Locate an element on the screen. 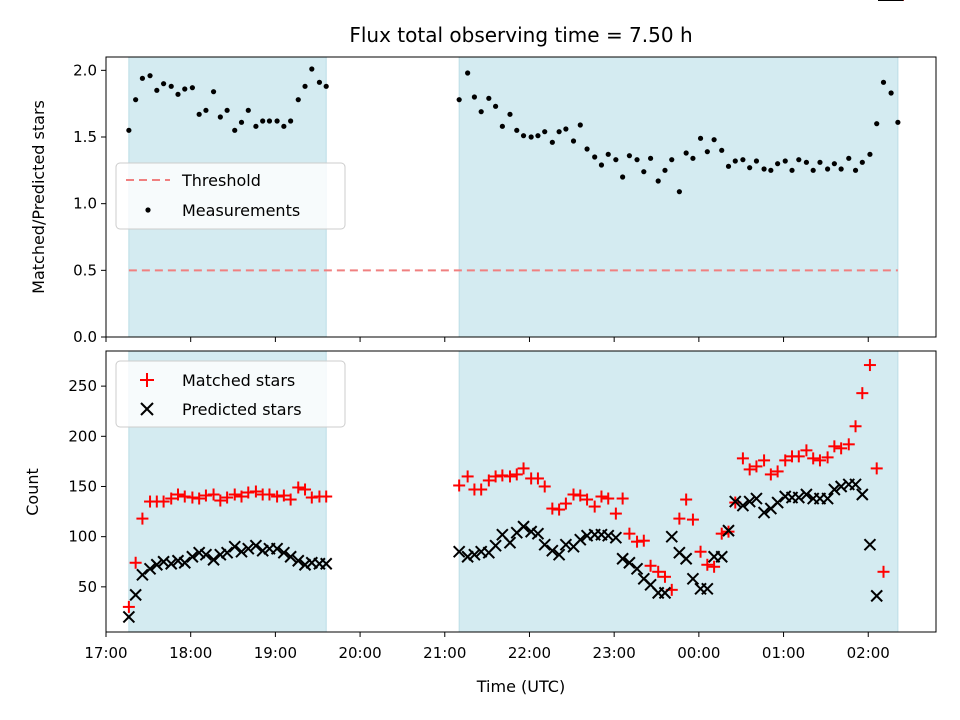 The image size is (960, 720). x-tick-label: 21:00 is located at coordinates (444, 653).